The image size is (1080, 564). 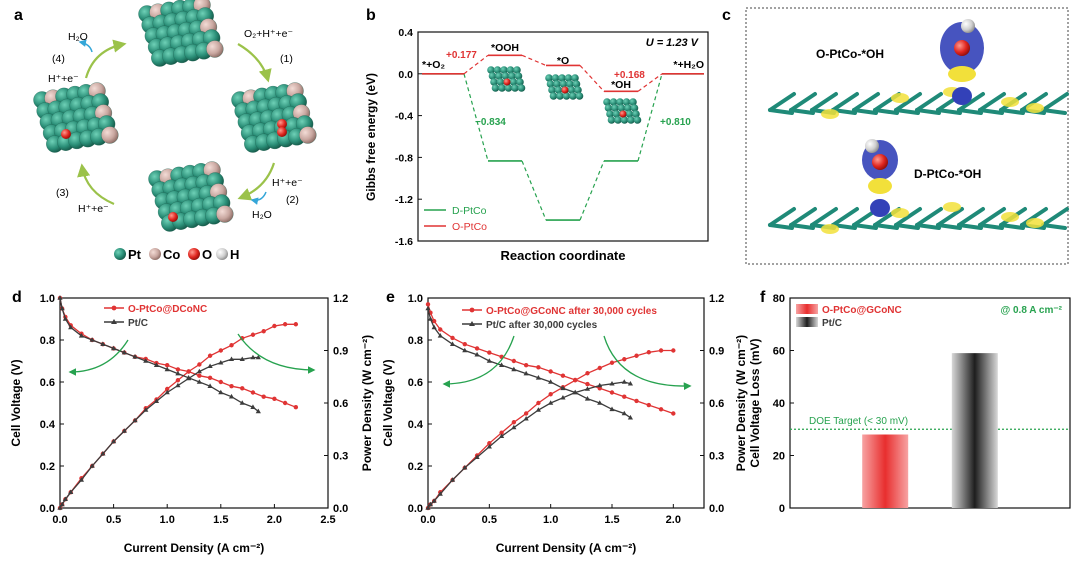 What do you see at coordinates (563, 136) in the screenshot?
I see `b-plot-frame` at bounding box center [563, 136].